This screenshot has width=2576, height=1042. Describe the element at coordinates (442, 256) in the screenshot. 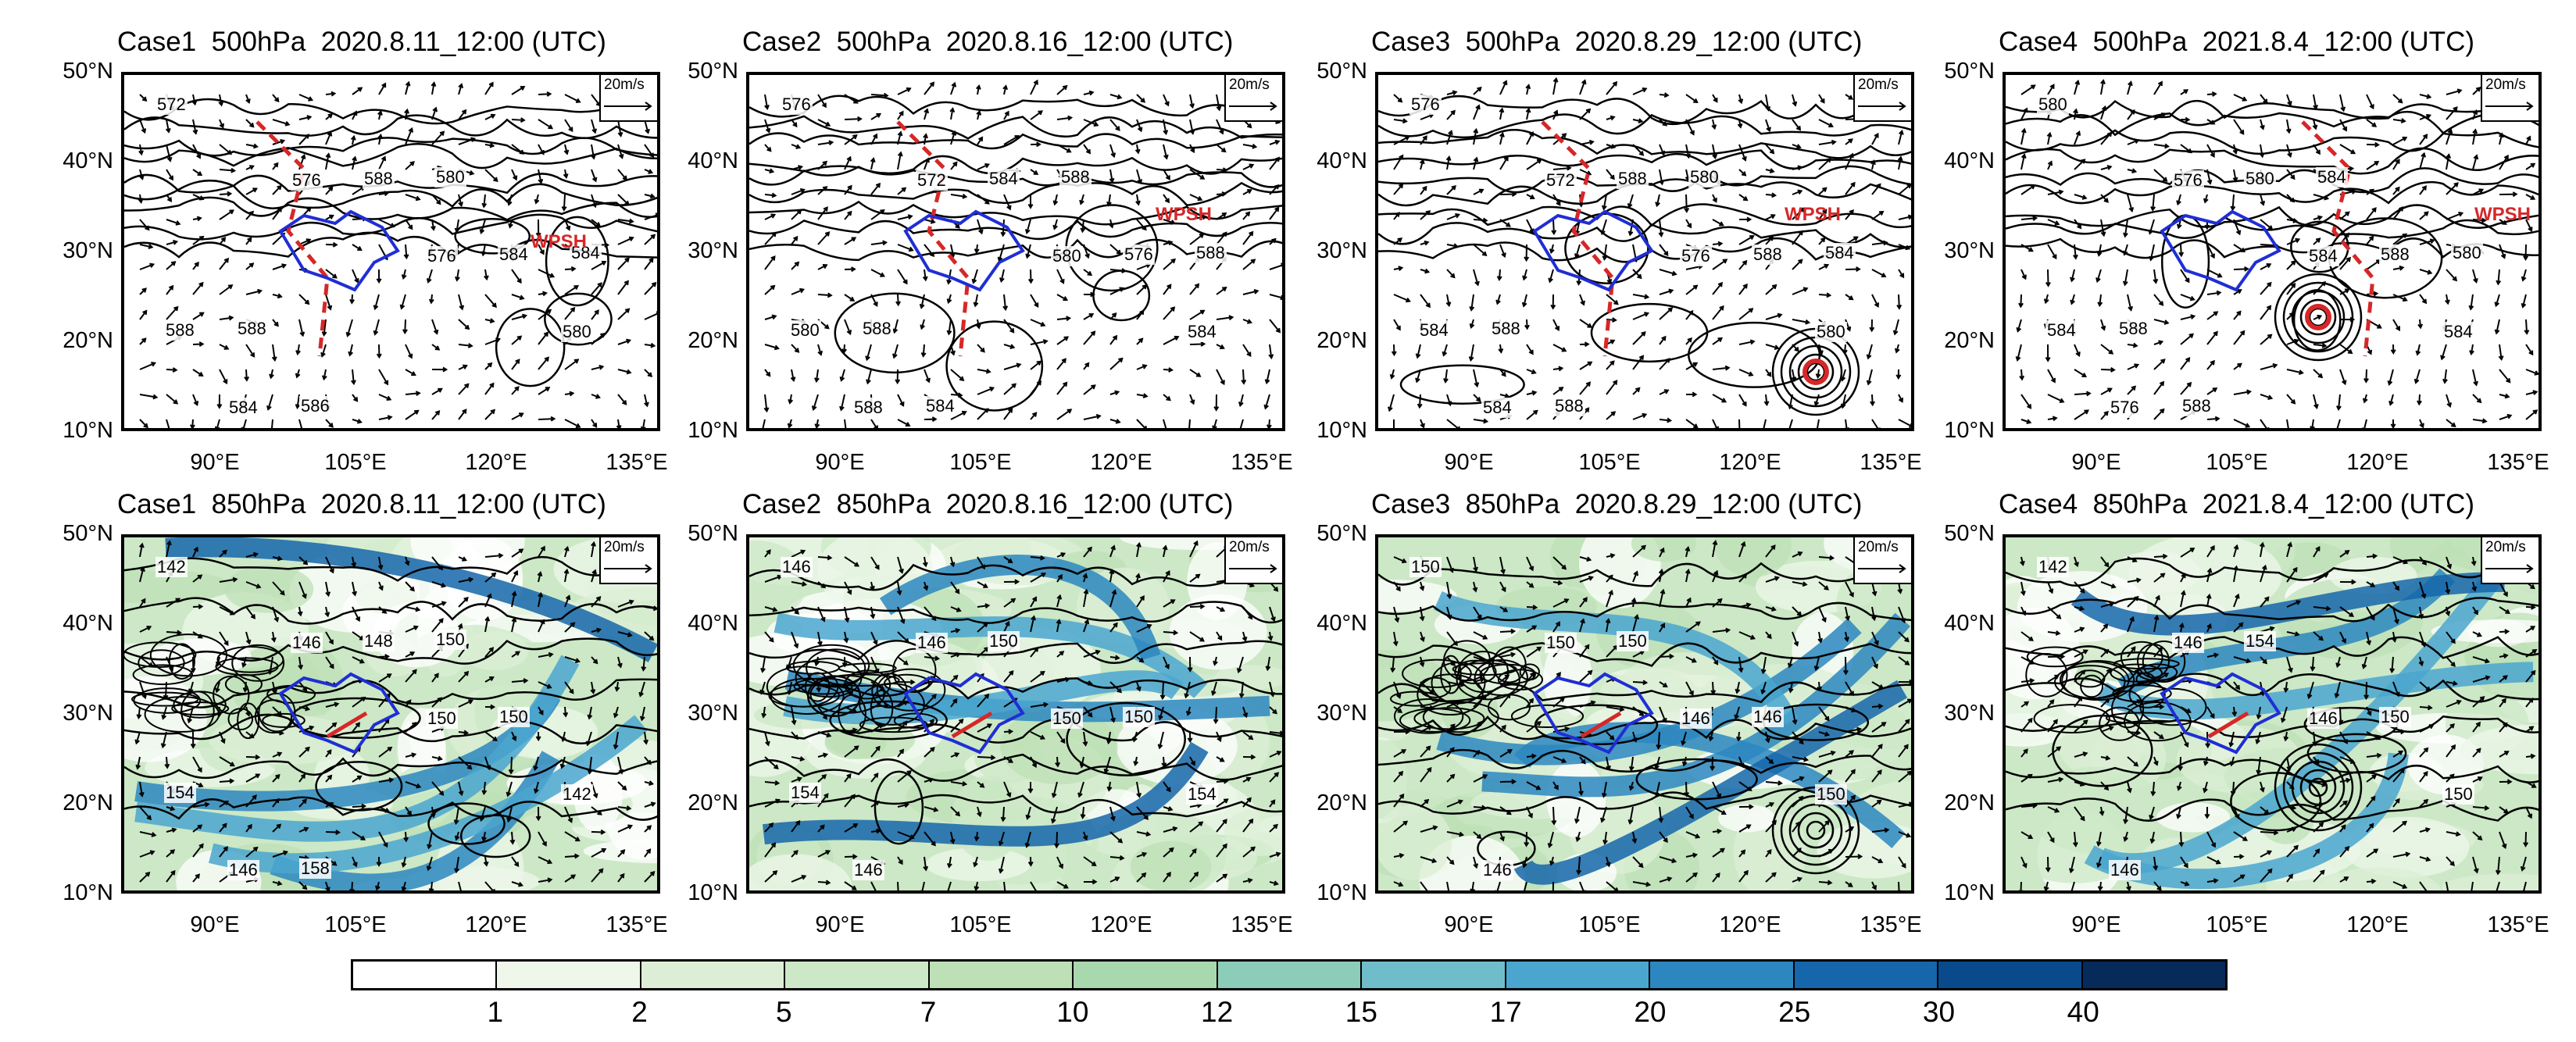

I see `contour-label: 576` at that location.